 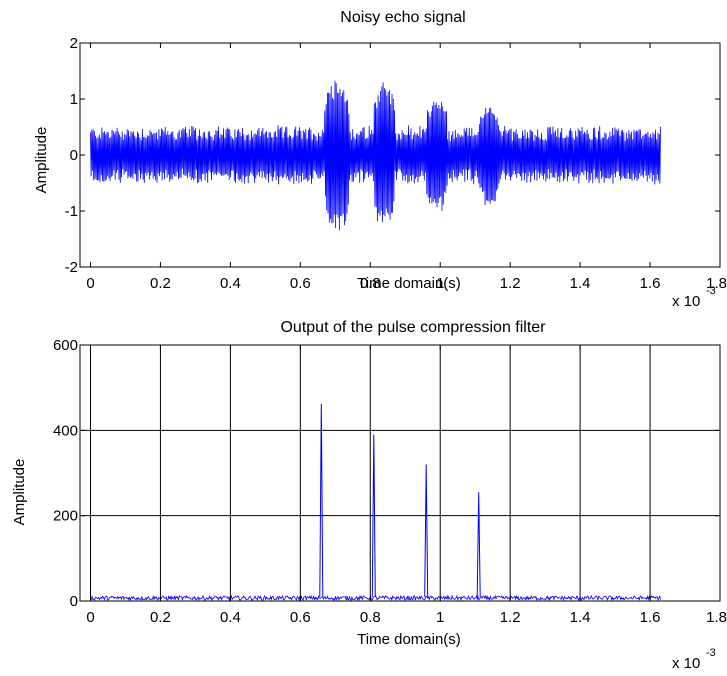 I want to click on y-tick-label: -2, so click(x=71, y=267).